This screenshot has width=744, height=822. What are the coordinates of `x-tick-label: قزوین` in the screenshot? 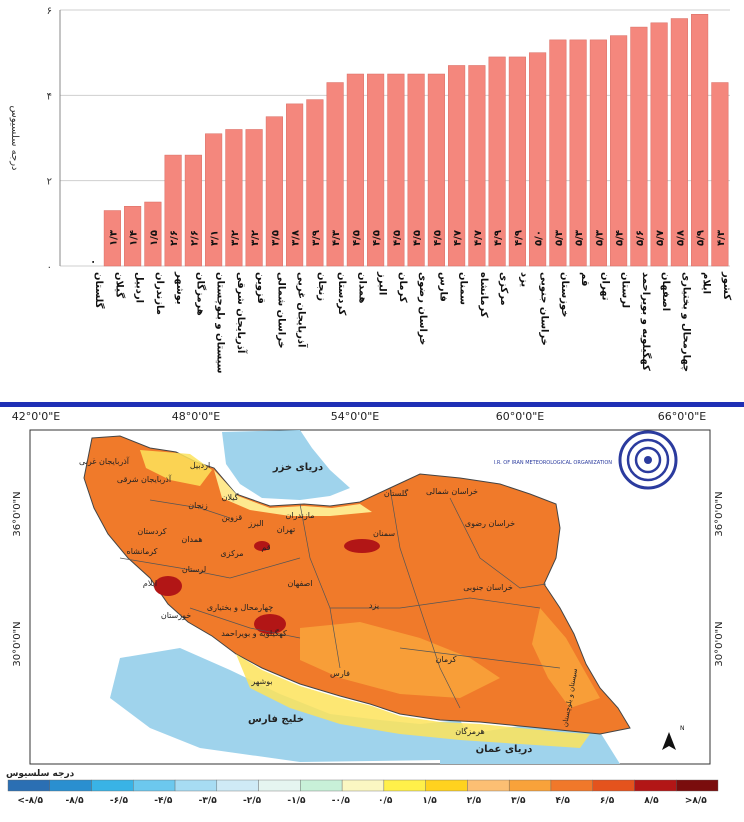 It's located at (260, 288).